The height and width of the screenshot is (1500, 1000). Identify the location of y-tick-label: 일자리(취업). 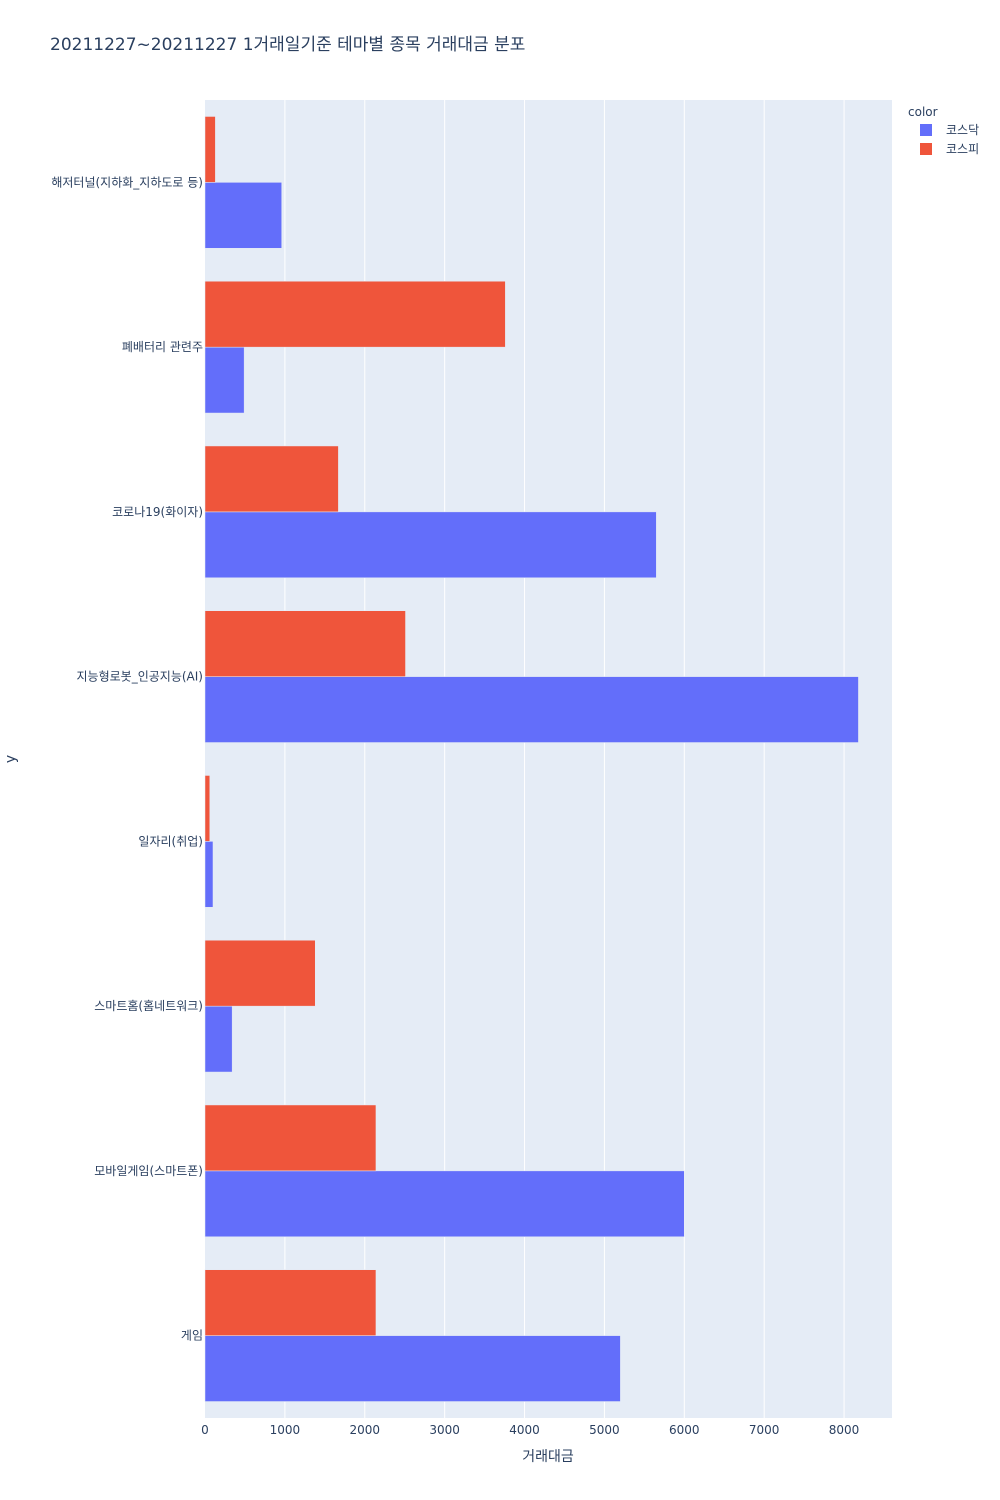
(170, 841).